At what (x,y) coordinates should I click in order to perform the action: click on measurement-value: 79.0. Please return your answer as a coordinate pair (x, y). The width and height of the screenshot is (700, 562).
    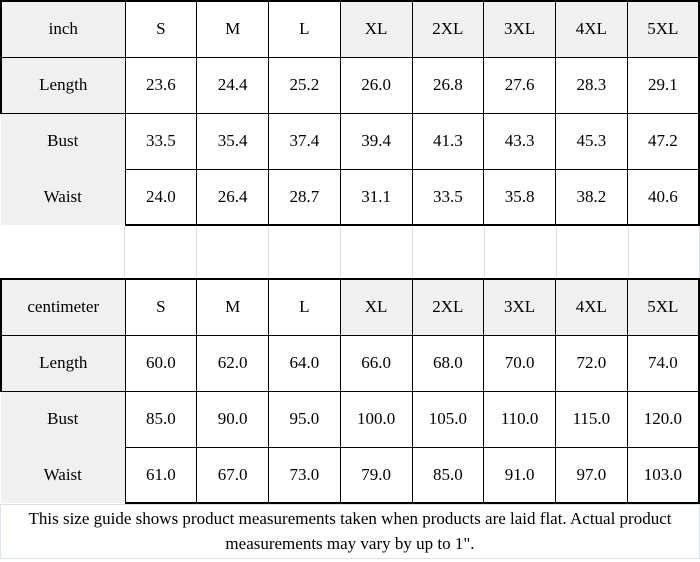
    Looking at the image, I should click on (376, 475).